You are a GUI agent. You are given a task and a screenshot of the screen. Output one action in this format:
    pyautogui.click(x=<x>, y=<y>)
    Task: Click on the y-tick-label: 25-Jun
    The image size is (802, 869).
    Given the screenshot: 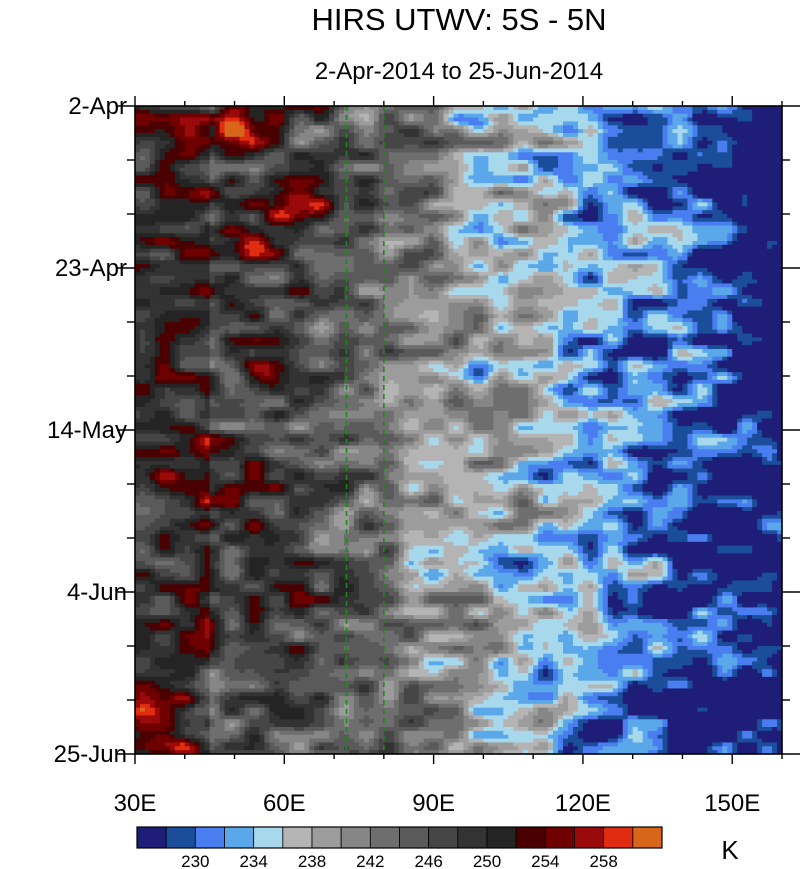 What is the action you would take?
    pyautogui.click(x=90, y=754)
    